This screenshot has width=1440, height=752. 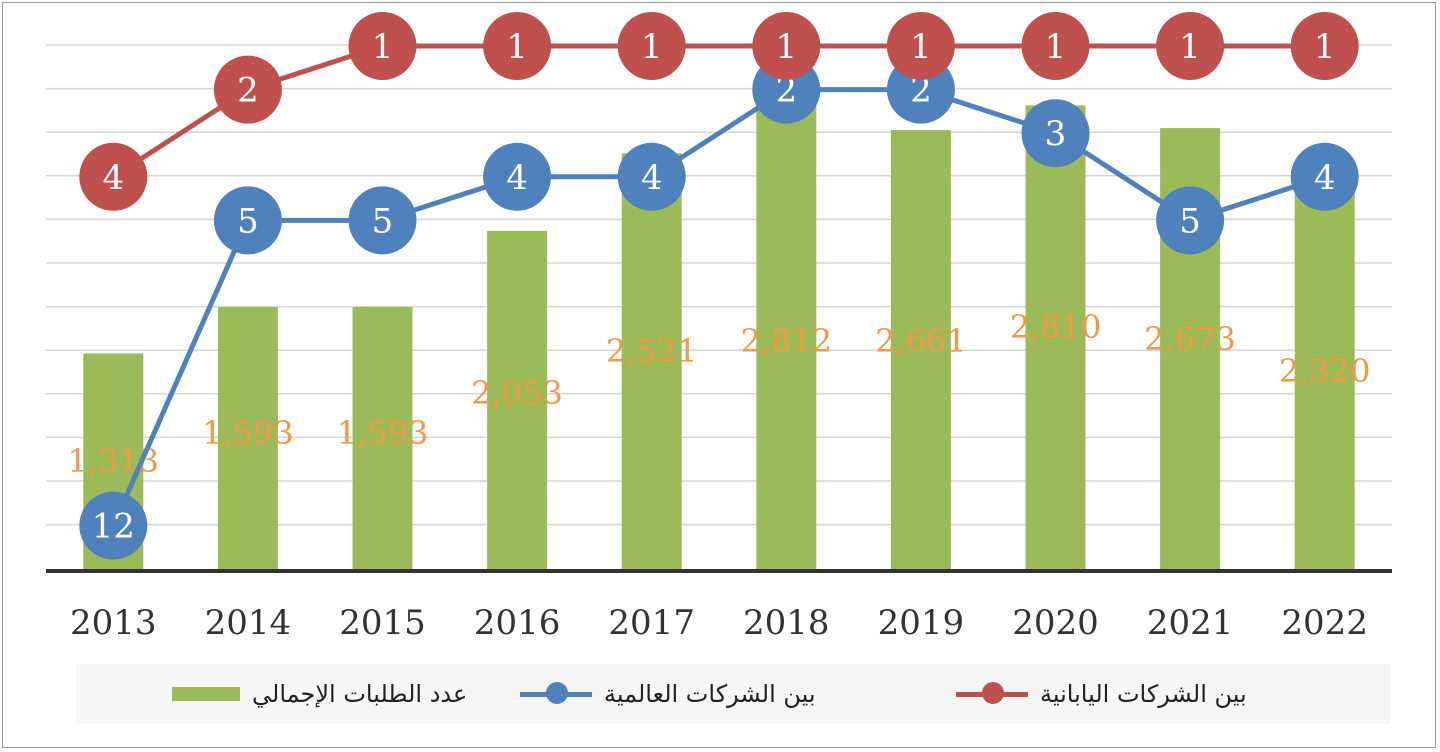 I want to click on bar-2018, so click(x=786, y=338).